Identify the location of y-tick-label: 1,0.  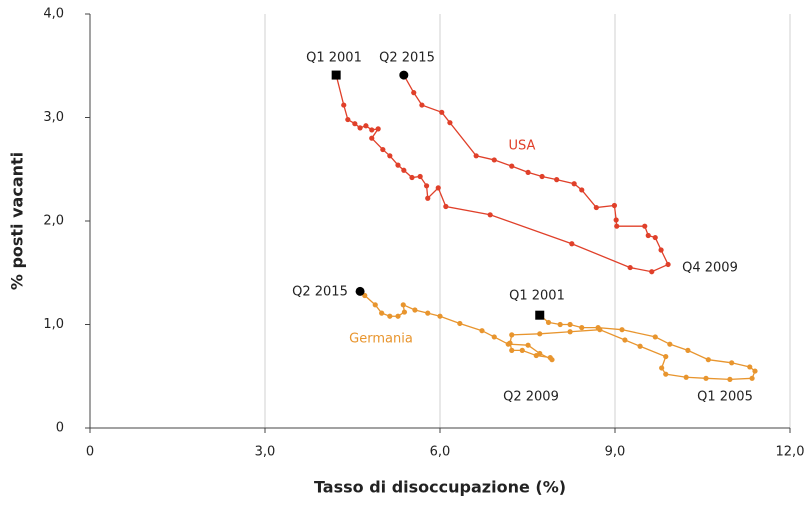
(53, 324).